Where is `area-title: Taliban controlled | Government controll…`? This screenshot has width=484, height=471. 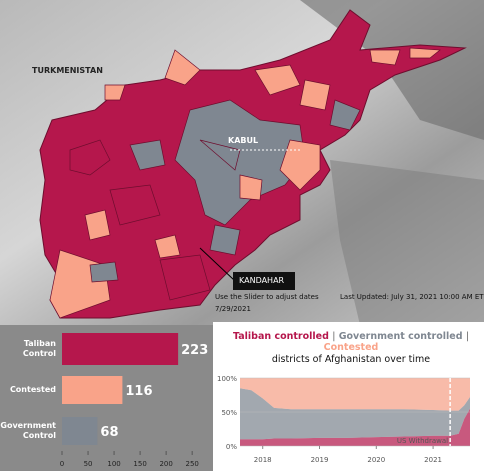
area-title: Taliban controlled | Government controll… is located at coordinates (351, 342).